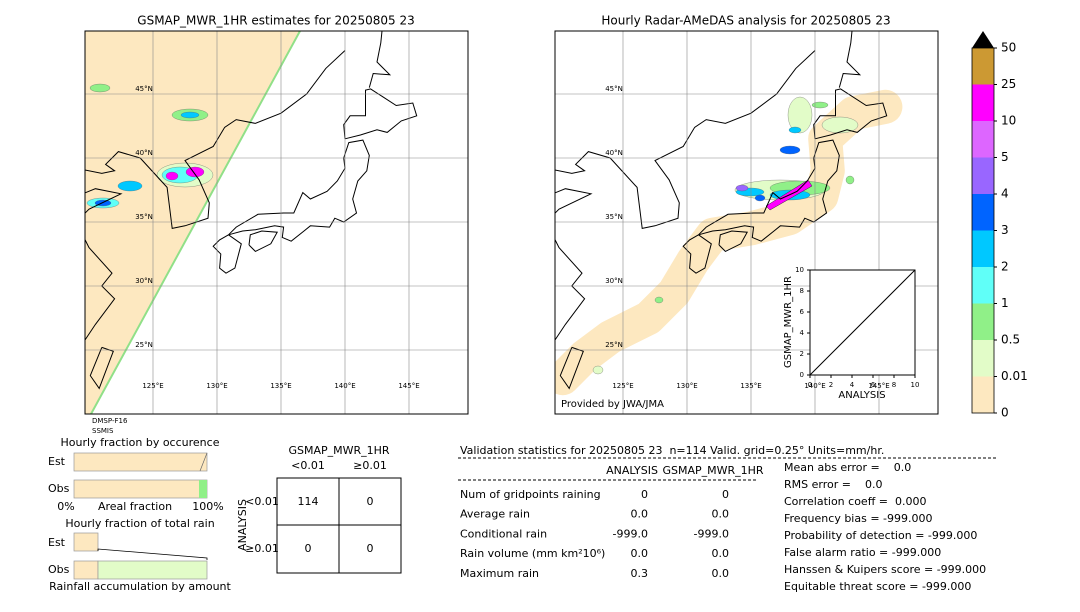 This screenshot has width=1080, height=612. I want to click on total-rain-title: Hourly fraction of total rain, so click(139, 523).